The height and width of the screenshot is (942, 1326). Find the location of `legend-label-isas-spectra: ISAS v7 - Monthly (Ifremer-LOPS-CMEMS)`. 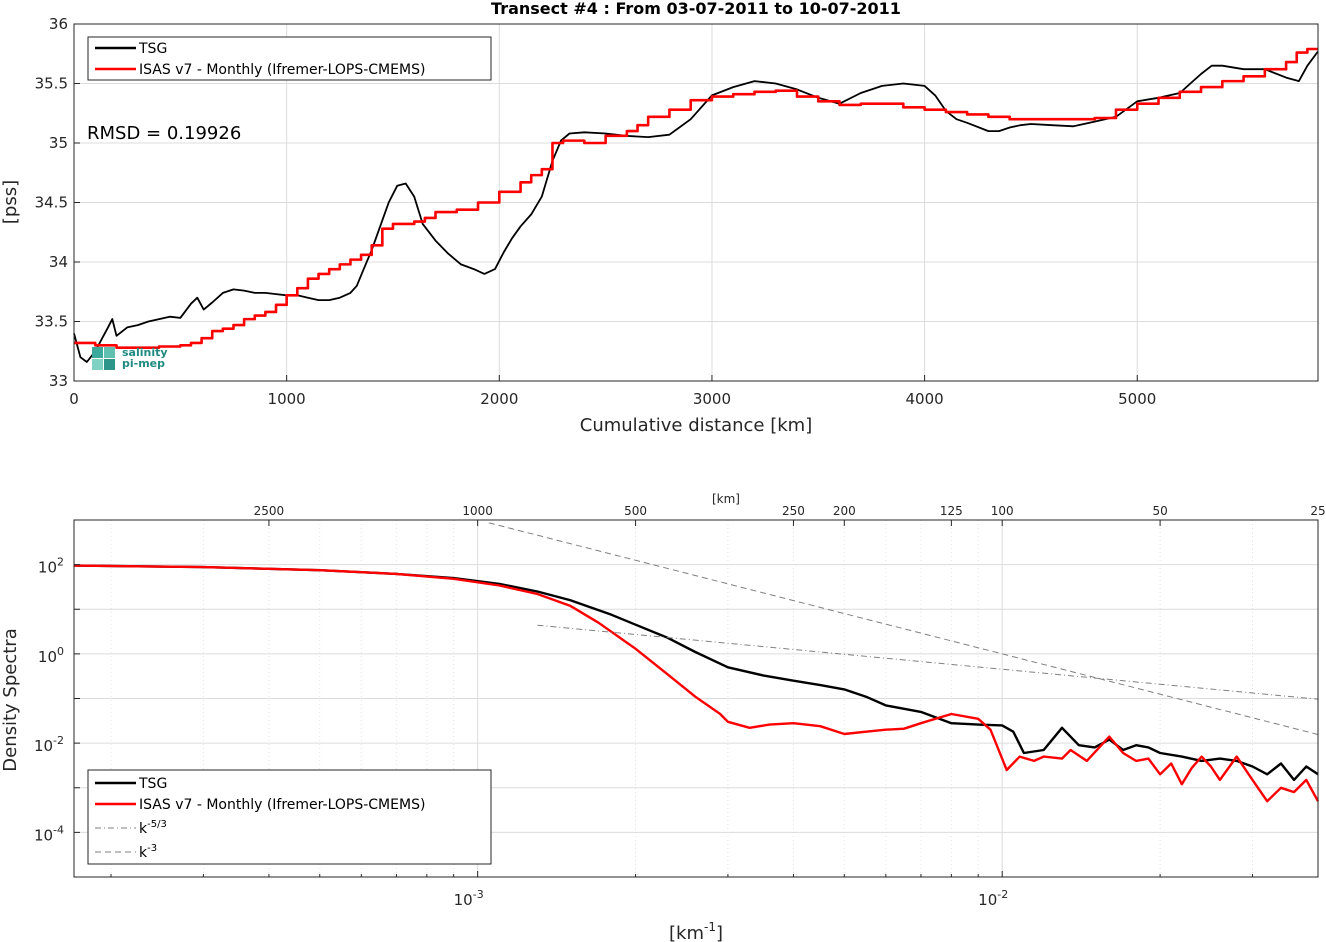

legend-label-isas-spectra: ISAS v7 - Monthly (Ifremer-LOPS-CMEMS) is located at coordinates (282, 805).